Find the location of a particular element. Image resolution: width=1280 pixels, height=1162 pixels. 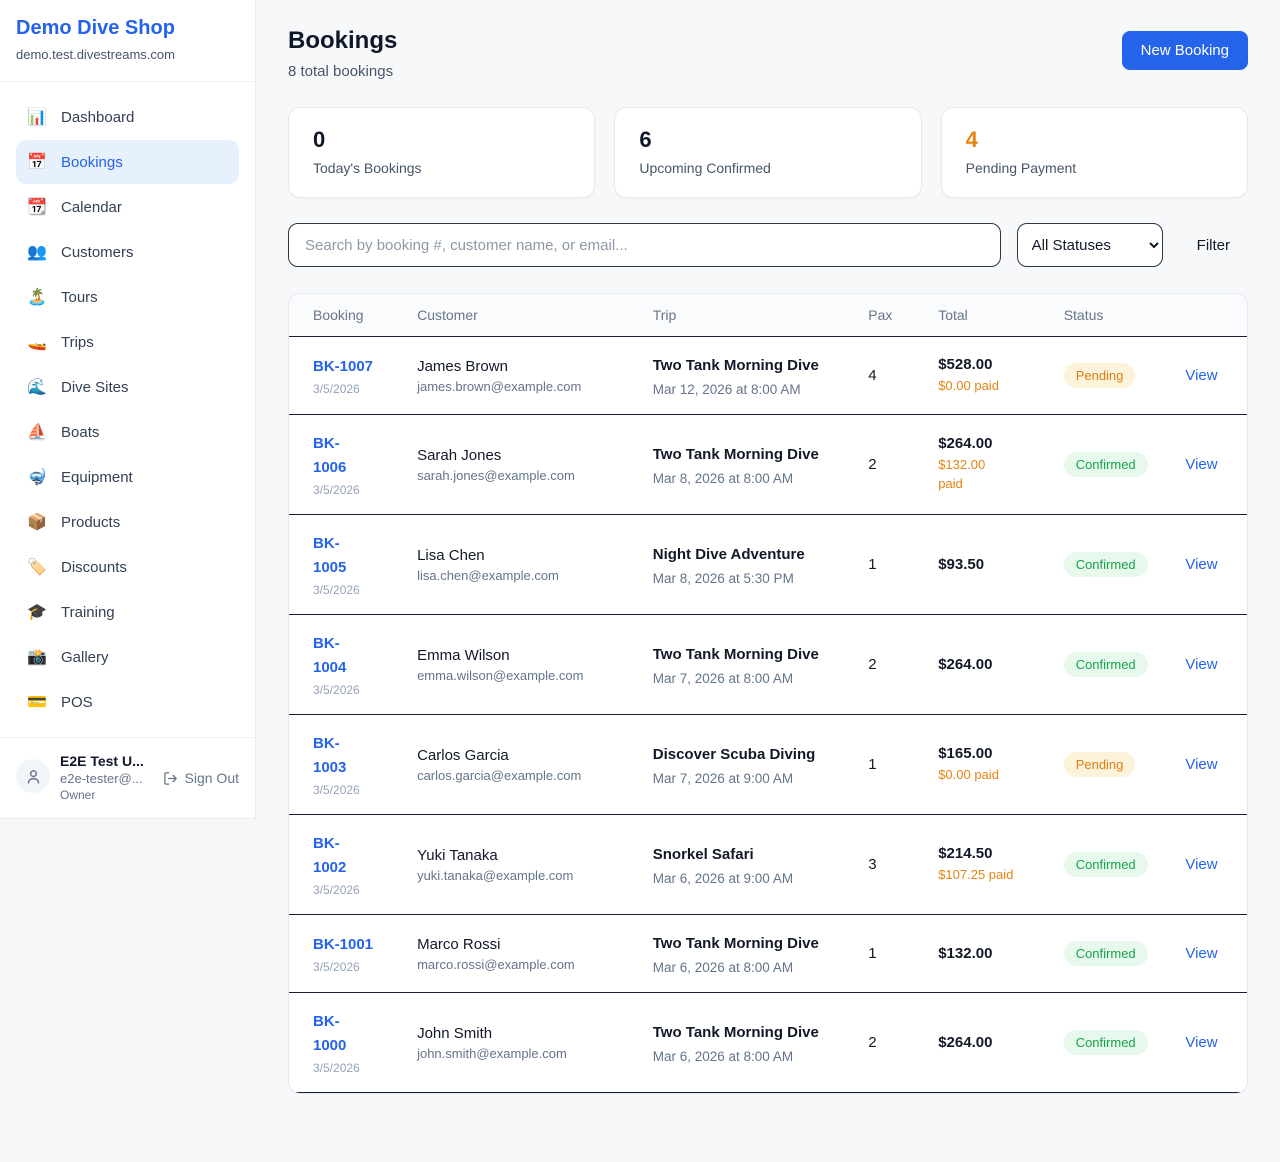

booking-number-link: BK- 1003 is located at coordinates (330, 755).